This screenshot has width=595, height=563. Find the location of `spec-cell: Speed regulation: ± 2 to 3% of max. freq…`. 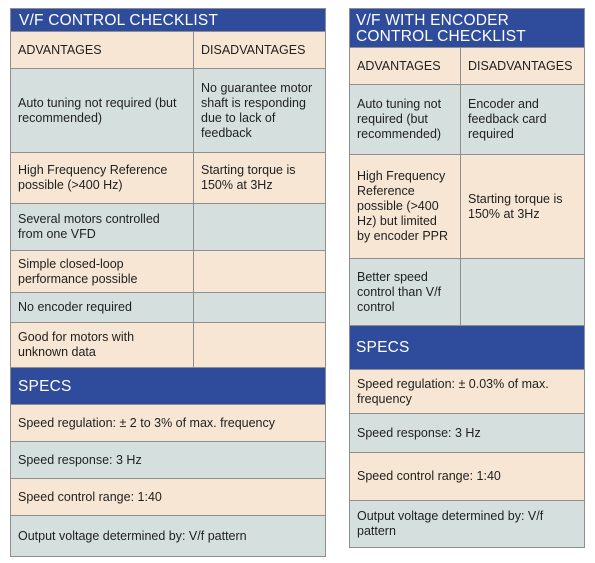

spec-cell: Speed regulation: ± 2 to 3% of max. freq… is located at coordinates (168, 423).